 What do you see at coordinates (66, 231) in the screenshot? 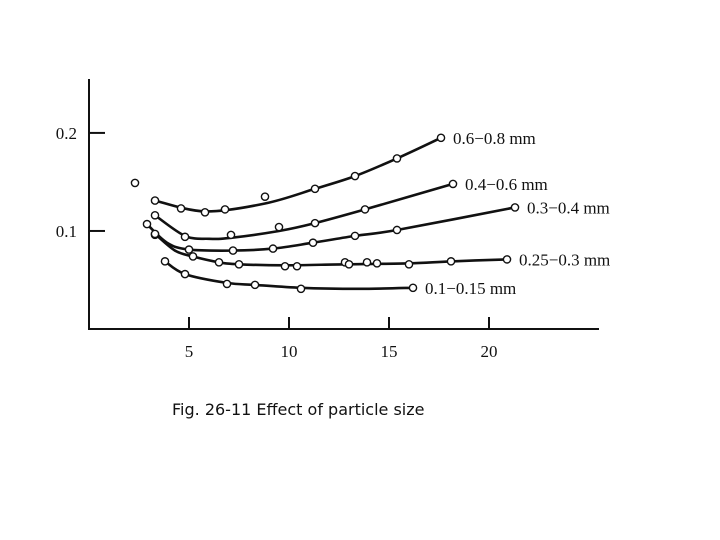
I see `y-tick-label: 0.1` at bounding box center [66, 231].